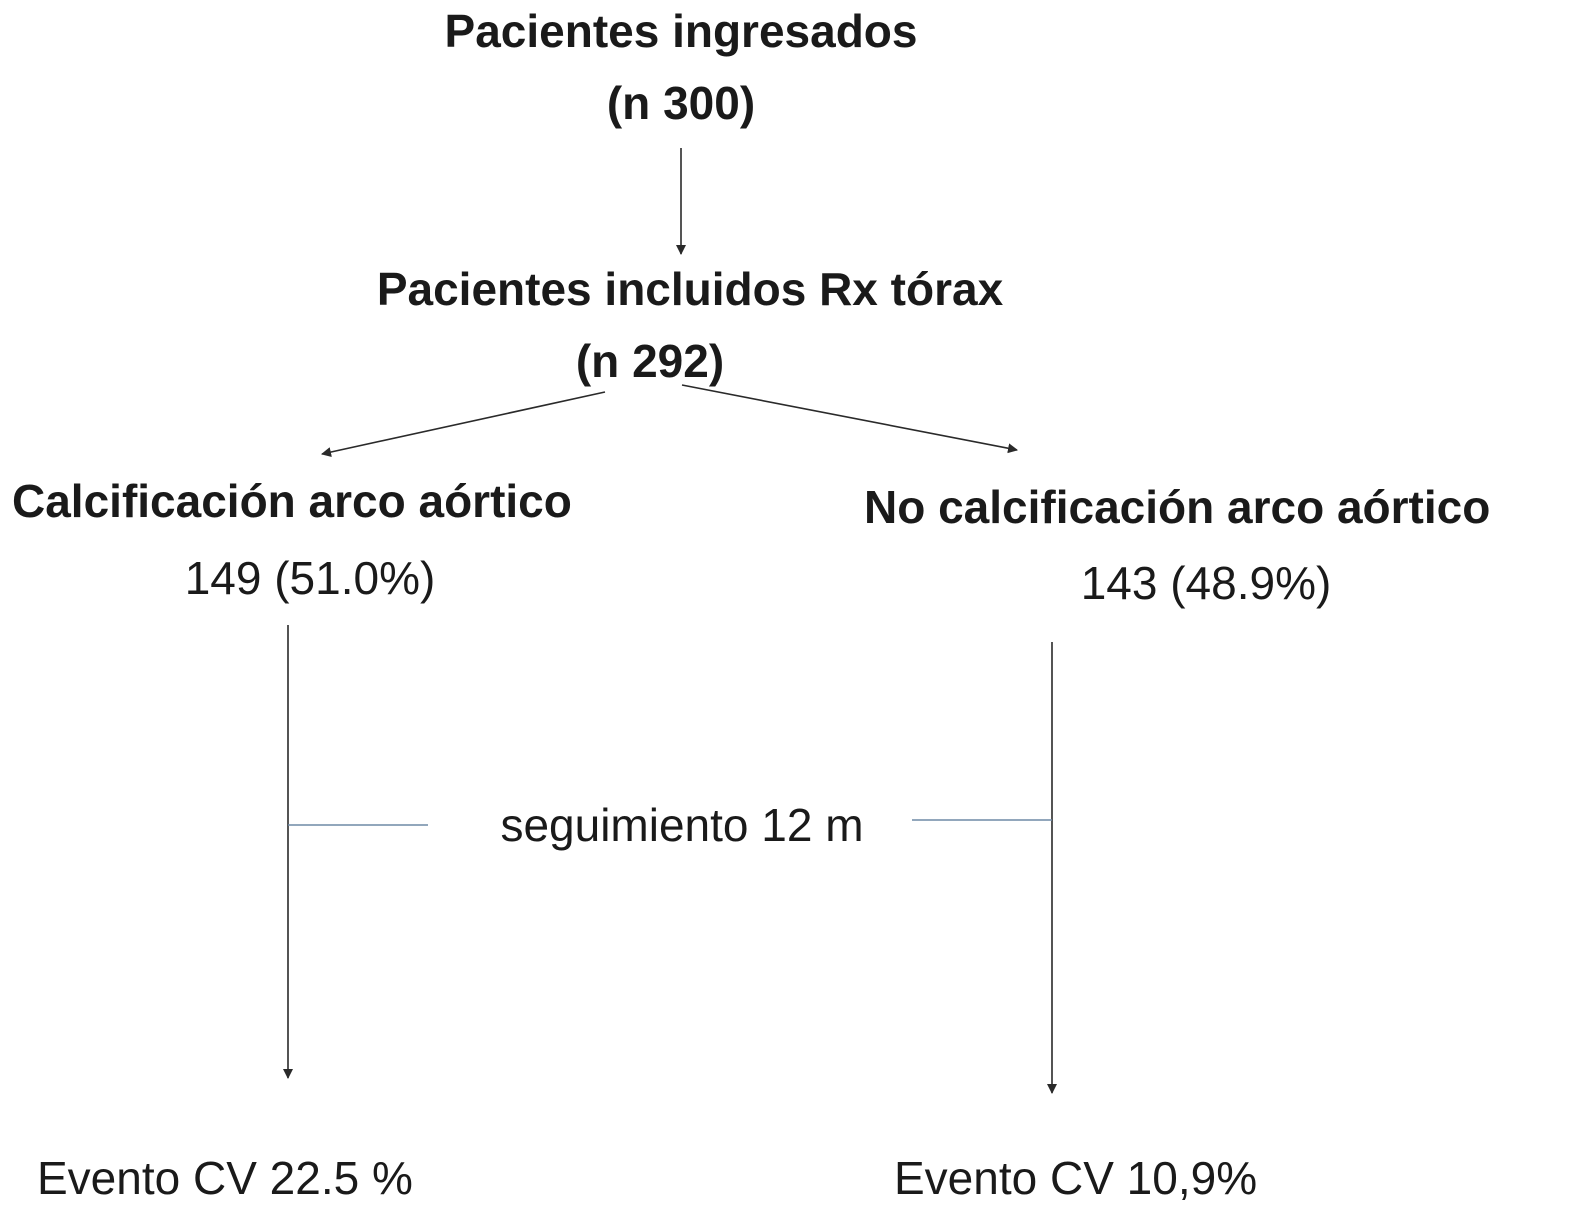 The height and width of the screenshot is (1226, 1583). Describe the element at coordinates (1206, 583) in the screenshot. I see `no-calcification-count: 143 (48.9%)` at that location.